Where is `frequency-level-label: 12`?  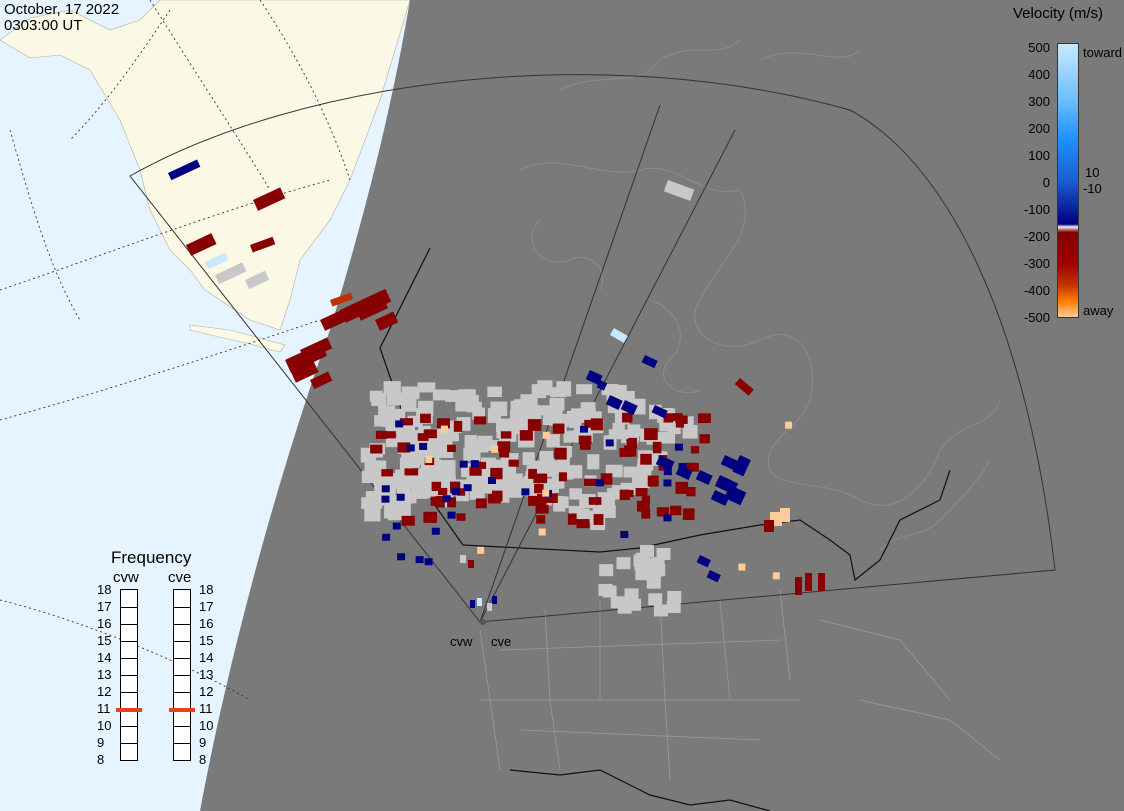 frequency-level-label: 12 is located at coordinates (206, 691).